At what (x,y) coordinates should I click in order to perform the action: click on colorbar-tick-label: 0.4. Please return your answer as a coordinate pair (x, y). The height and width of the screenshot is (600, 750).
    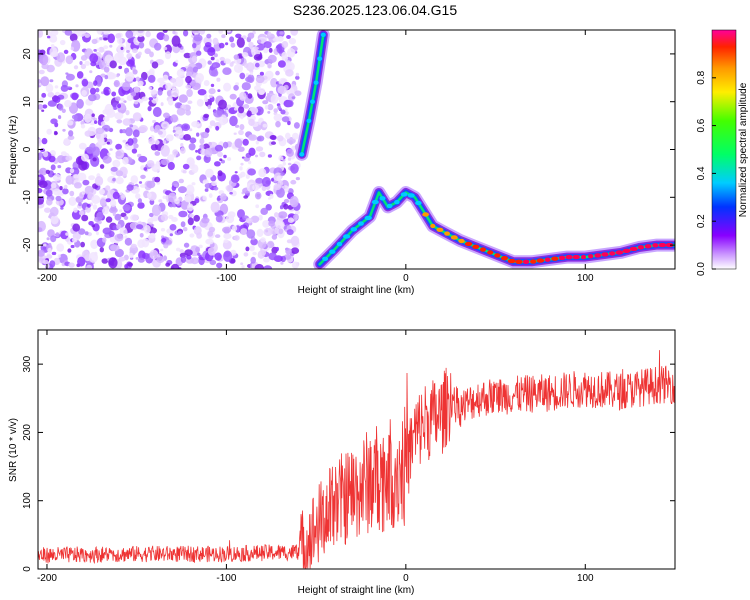
    Looking at the image, I should click on (701, 173).